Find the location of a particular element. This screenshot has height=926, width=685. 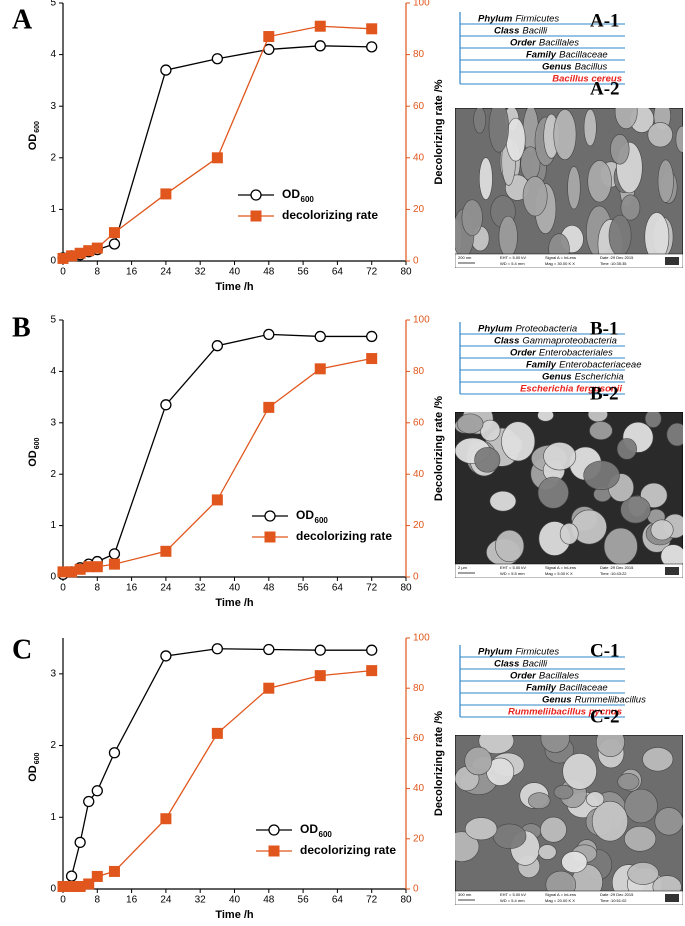

tree-species: Escherichia fergusonii is located at coordinates (571, 389).